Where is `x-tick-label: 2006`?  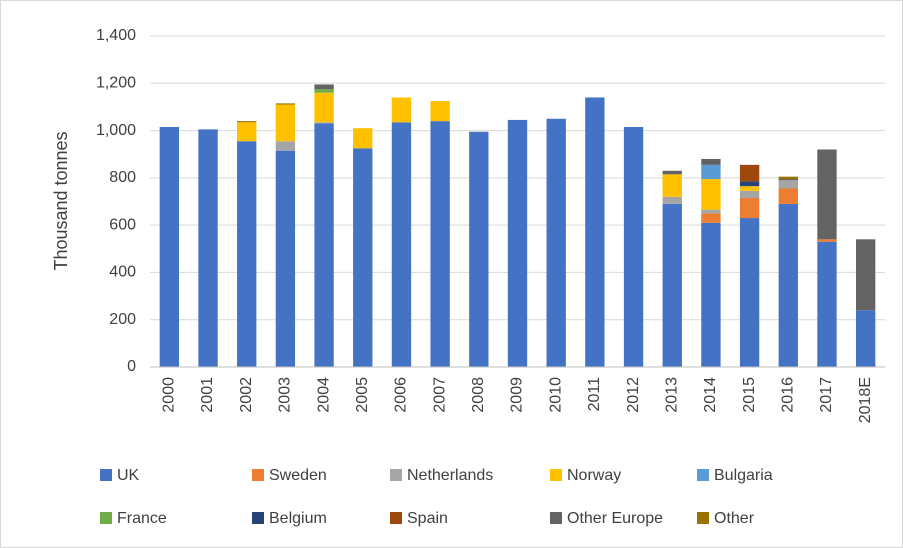
x-tick-label: 2006 is located at coordinates (401, 395).